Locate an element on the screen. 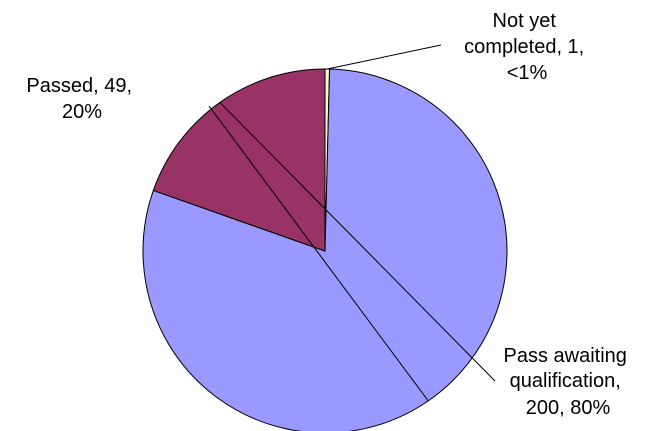 Image resolution: width=660 pixels, height=431 pixels. leader-line-not-yet-completed is located at coordinates (384, 57).